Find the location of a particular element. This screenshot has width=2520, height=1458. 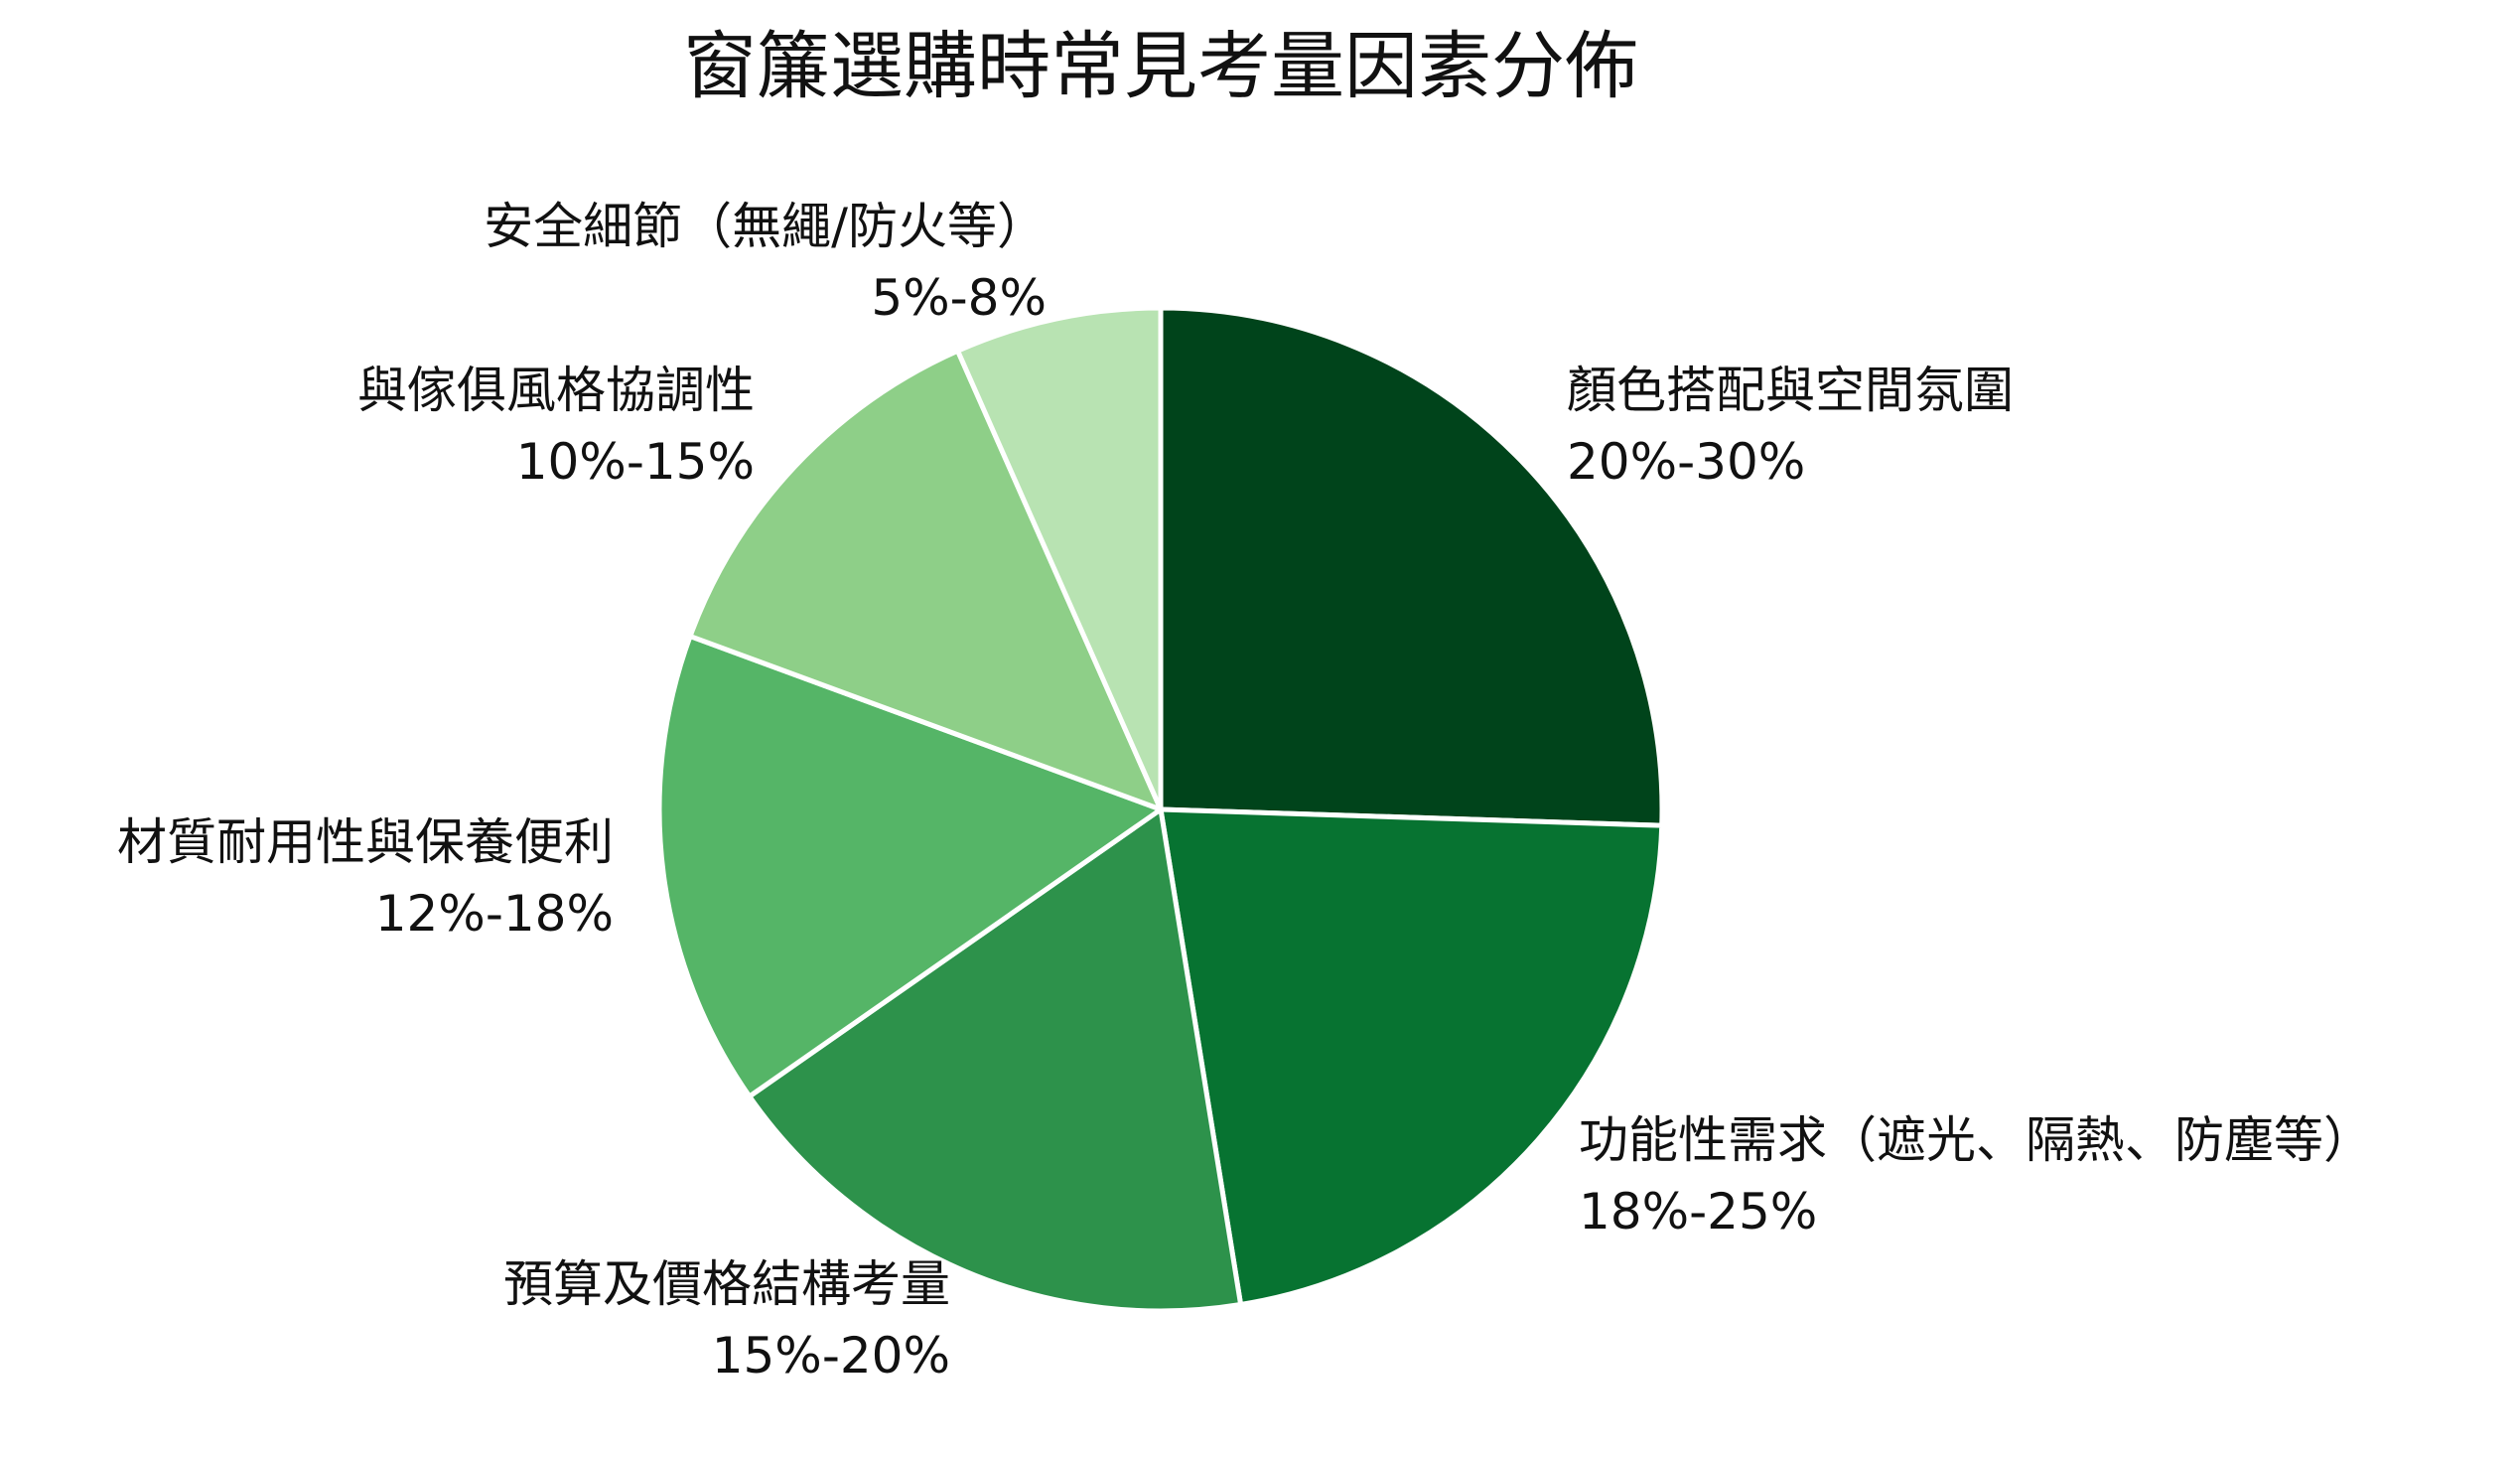

slice-label: 與傢俱風格協調性 is located at coordinates (556, 390).